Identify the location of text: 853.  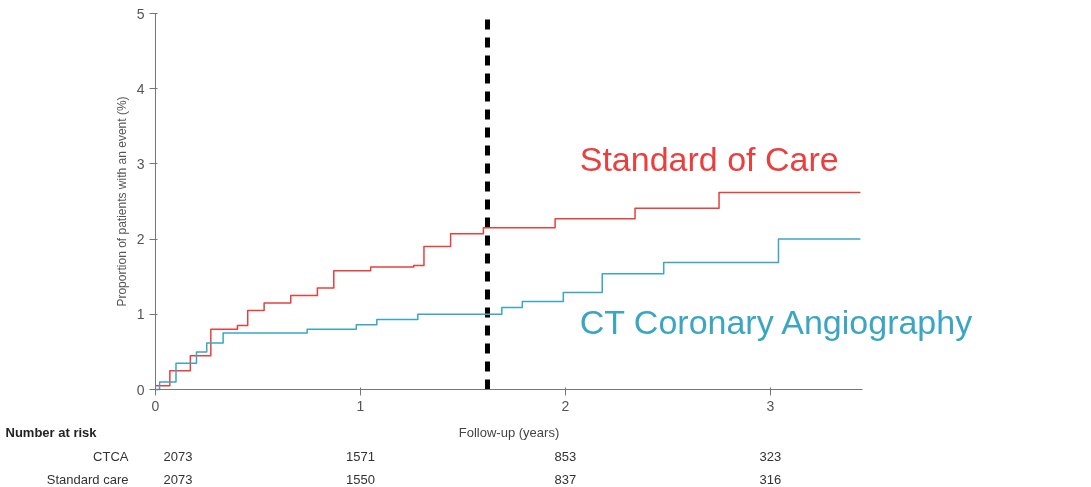
(565, 456).